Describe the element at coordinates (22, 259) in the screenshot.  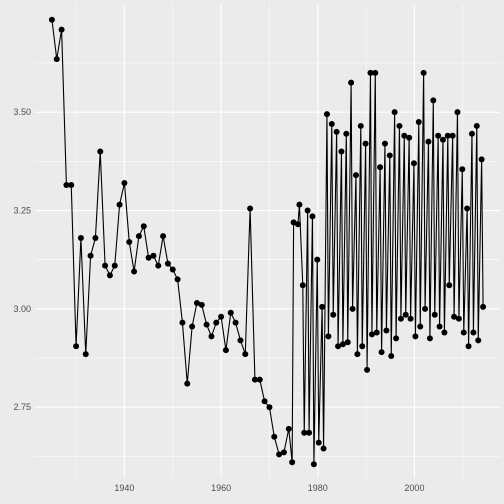
I see `y-axis-tick-labels: 2.75 3.00 3.25 3.50` at that location.